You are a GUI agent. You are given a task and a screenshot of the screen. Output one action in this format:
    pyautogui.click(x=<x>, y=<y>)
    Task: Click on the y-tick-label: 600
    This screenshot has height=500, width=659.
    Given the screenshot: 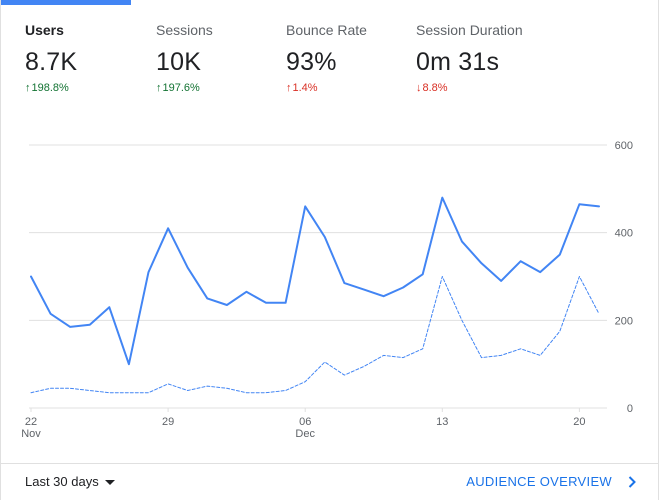 What is the action you would take?
    pyautogui.click(x=624, y=146)
    